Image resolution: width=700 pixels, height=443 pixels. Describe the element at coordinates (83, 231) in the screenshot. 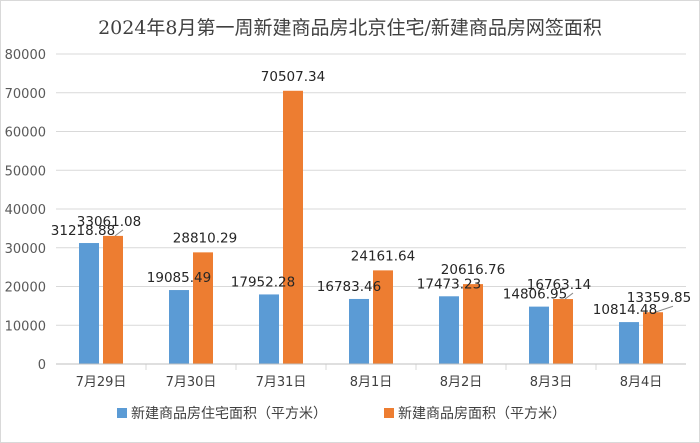

I see `data-label-residential: 31218.88` at that location.